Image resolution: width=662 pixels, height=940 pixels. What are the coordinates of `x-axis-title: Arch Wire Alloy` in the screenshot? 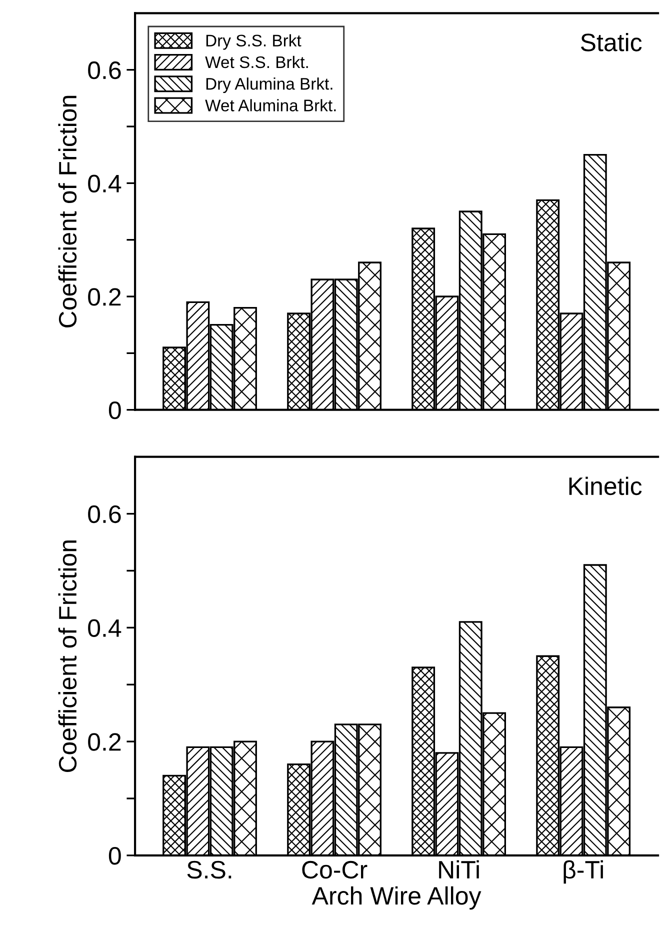 It's located at (397, 898).